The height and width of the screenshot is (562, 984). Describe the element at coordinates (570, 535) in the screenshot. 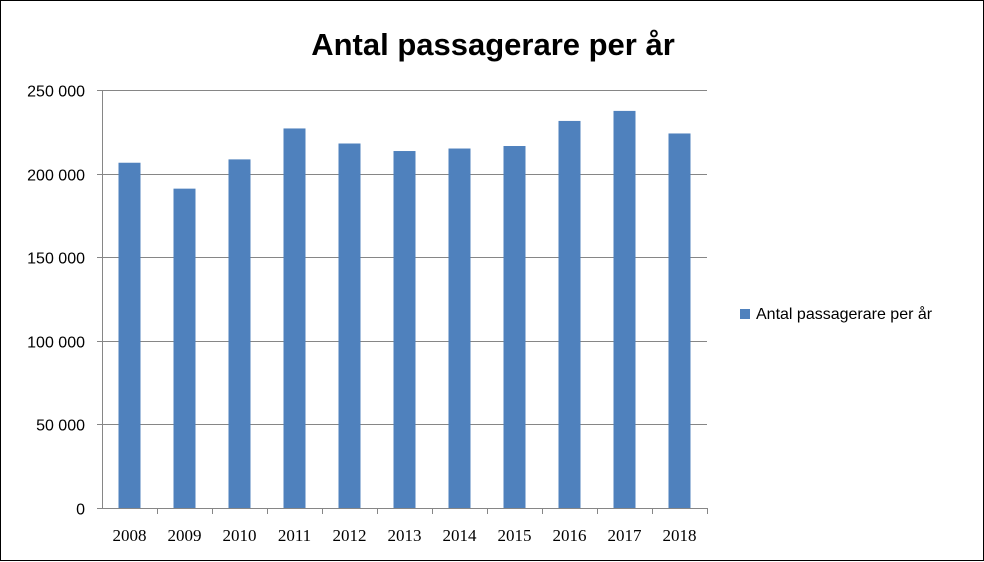

I see `x-tick-label: 2016` at that location.